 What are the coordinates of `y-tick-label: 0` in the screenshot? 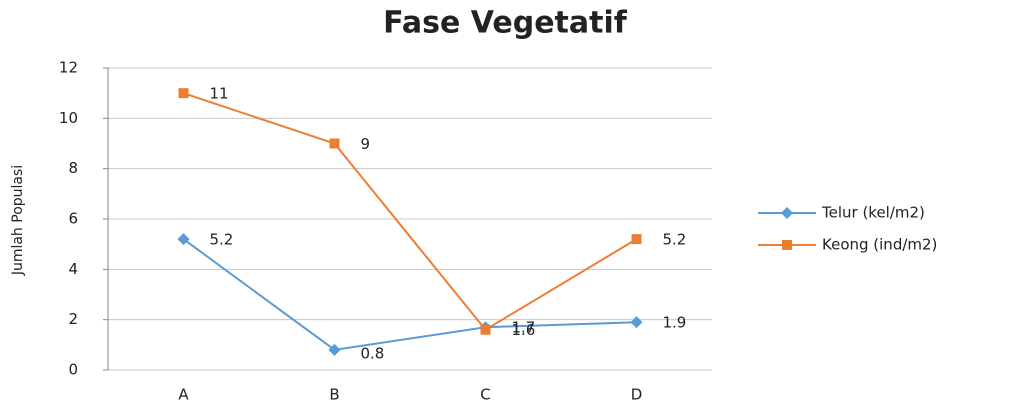 It's located at (73, 370).